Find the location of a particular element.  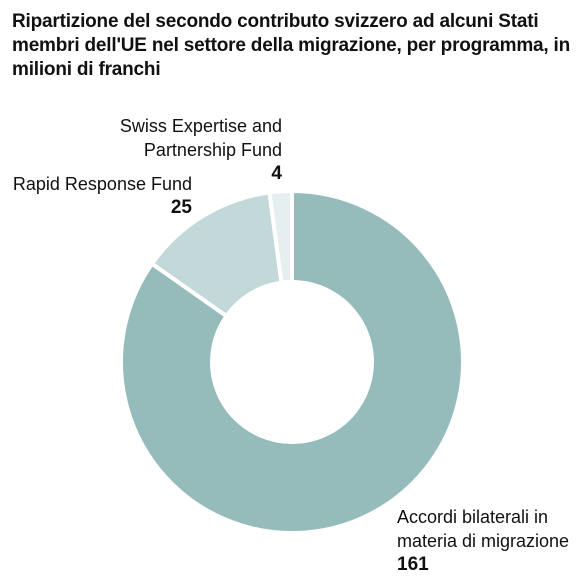

slice-label-swiss-expertise: Swiss Expertise and Partnership Fund 4 is located at coordinates (201, 150).